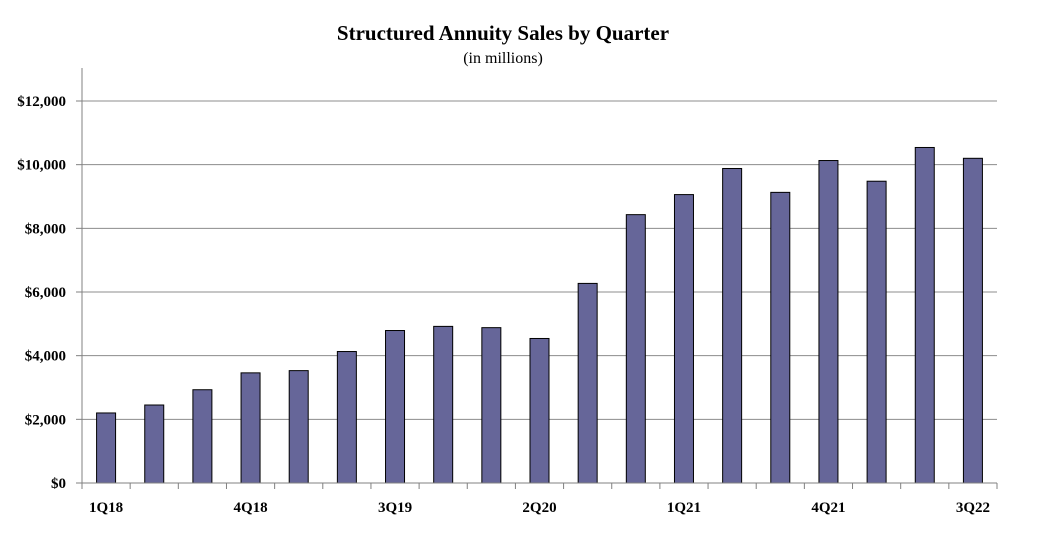  Describe the element at coordinates (972, 320) in the screenshot. I see `bar-3Q22` at that location.